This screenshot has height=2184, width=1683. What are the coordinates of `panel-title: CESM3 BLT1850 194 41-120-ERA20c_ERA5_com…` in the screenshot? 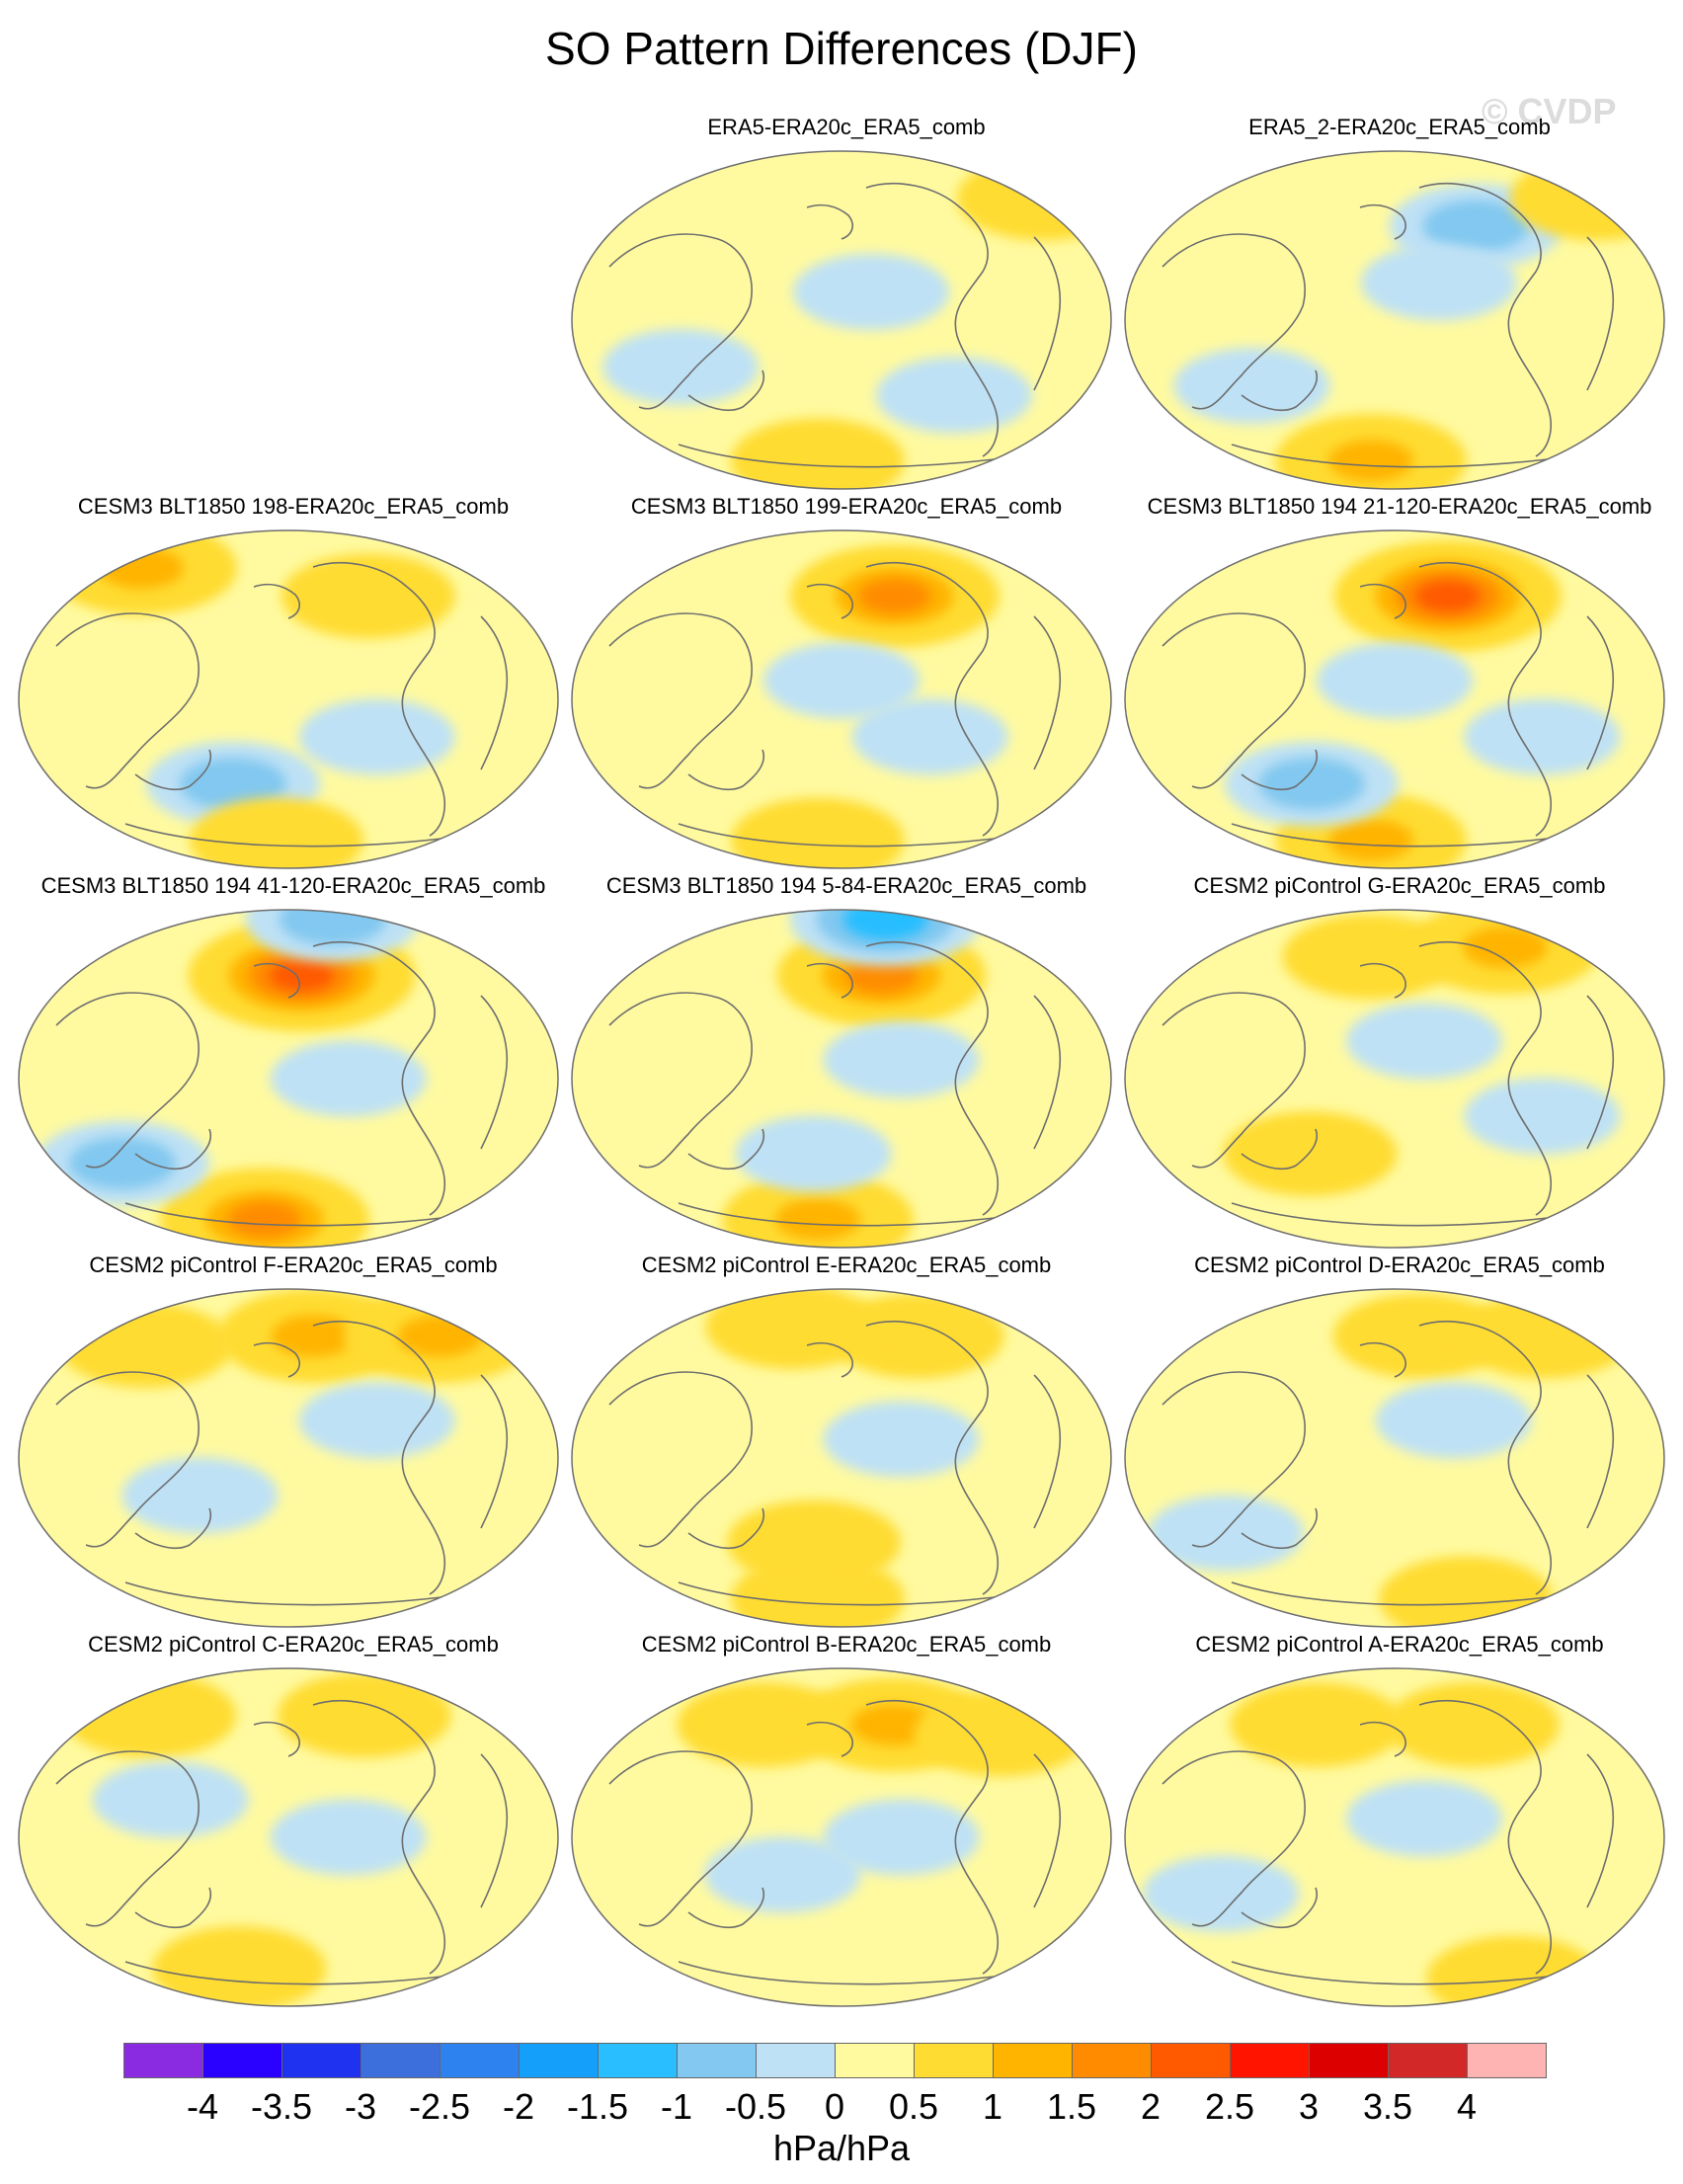 It's located at (293, 885).